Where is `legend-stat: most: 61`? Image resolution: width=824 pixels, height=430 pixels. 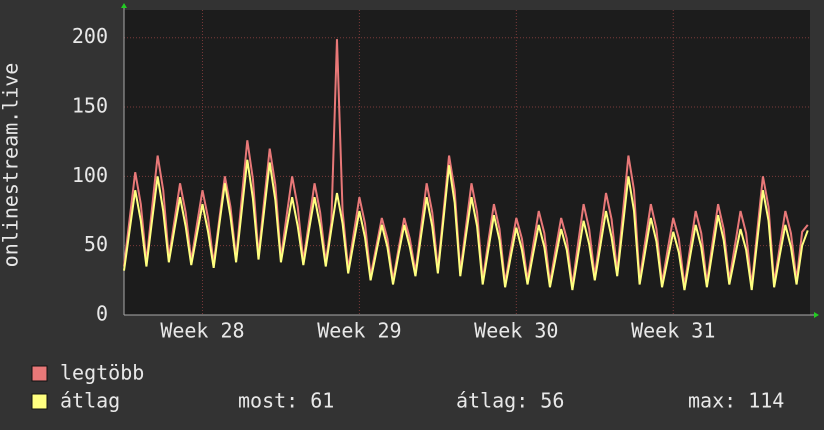 legend-stat: most: 61 is located at coordinates (286, 401).